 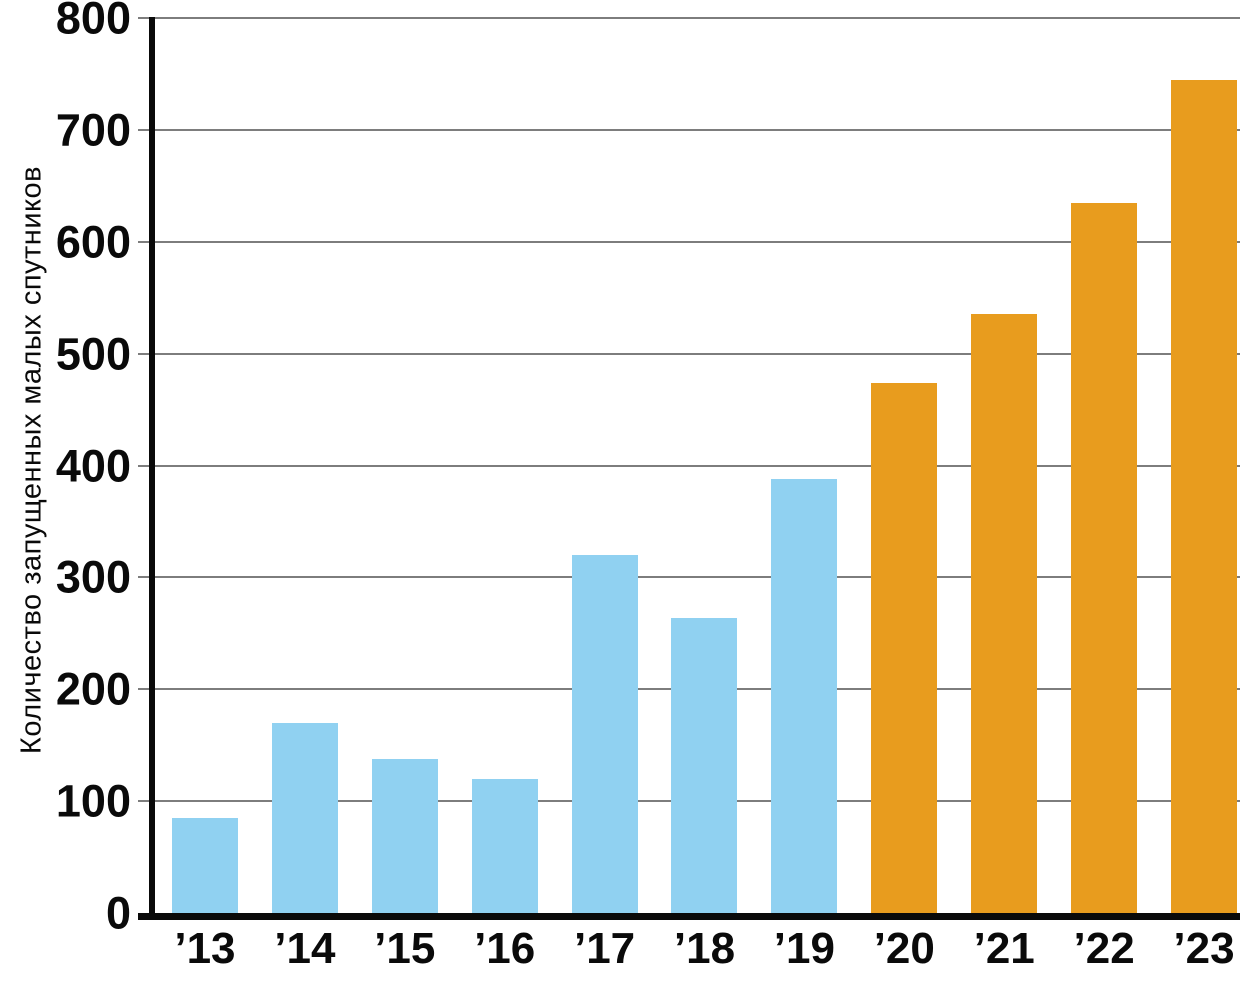 What do you see at coordinates (1004, 948) in the screenshot?
I see `x-tick-label: ’21` at bounding box center [1004, 948].